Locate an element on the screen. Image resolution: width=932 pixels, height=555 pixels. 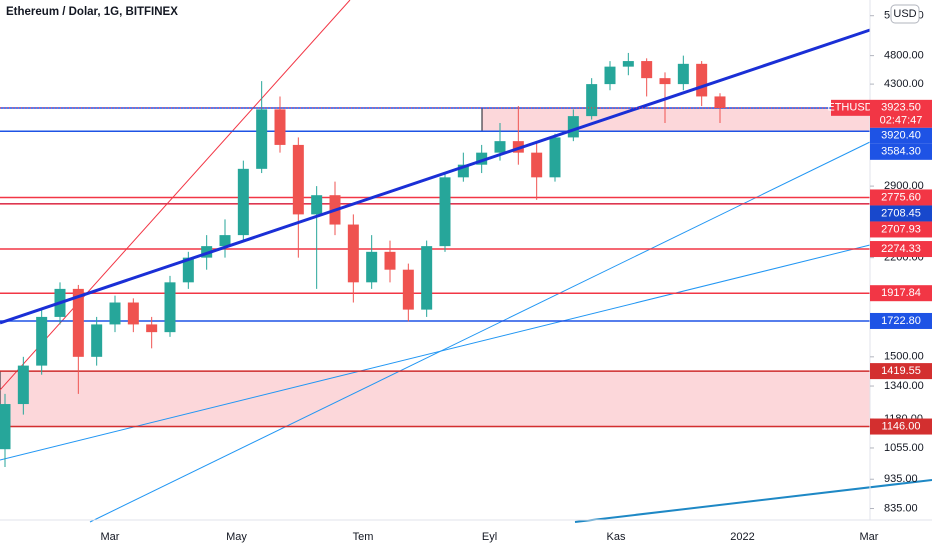
level-label: 2708.45 is located at coordinates (901, 213).